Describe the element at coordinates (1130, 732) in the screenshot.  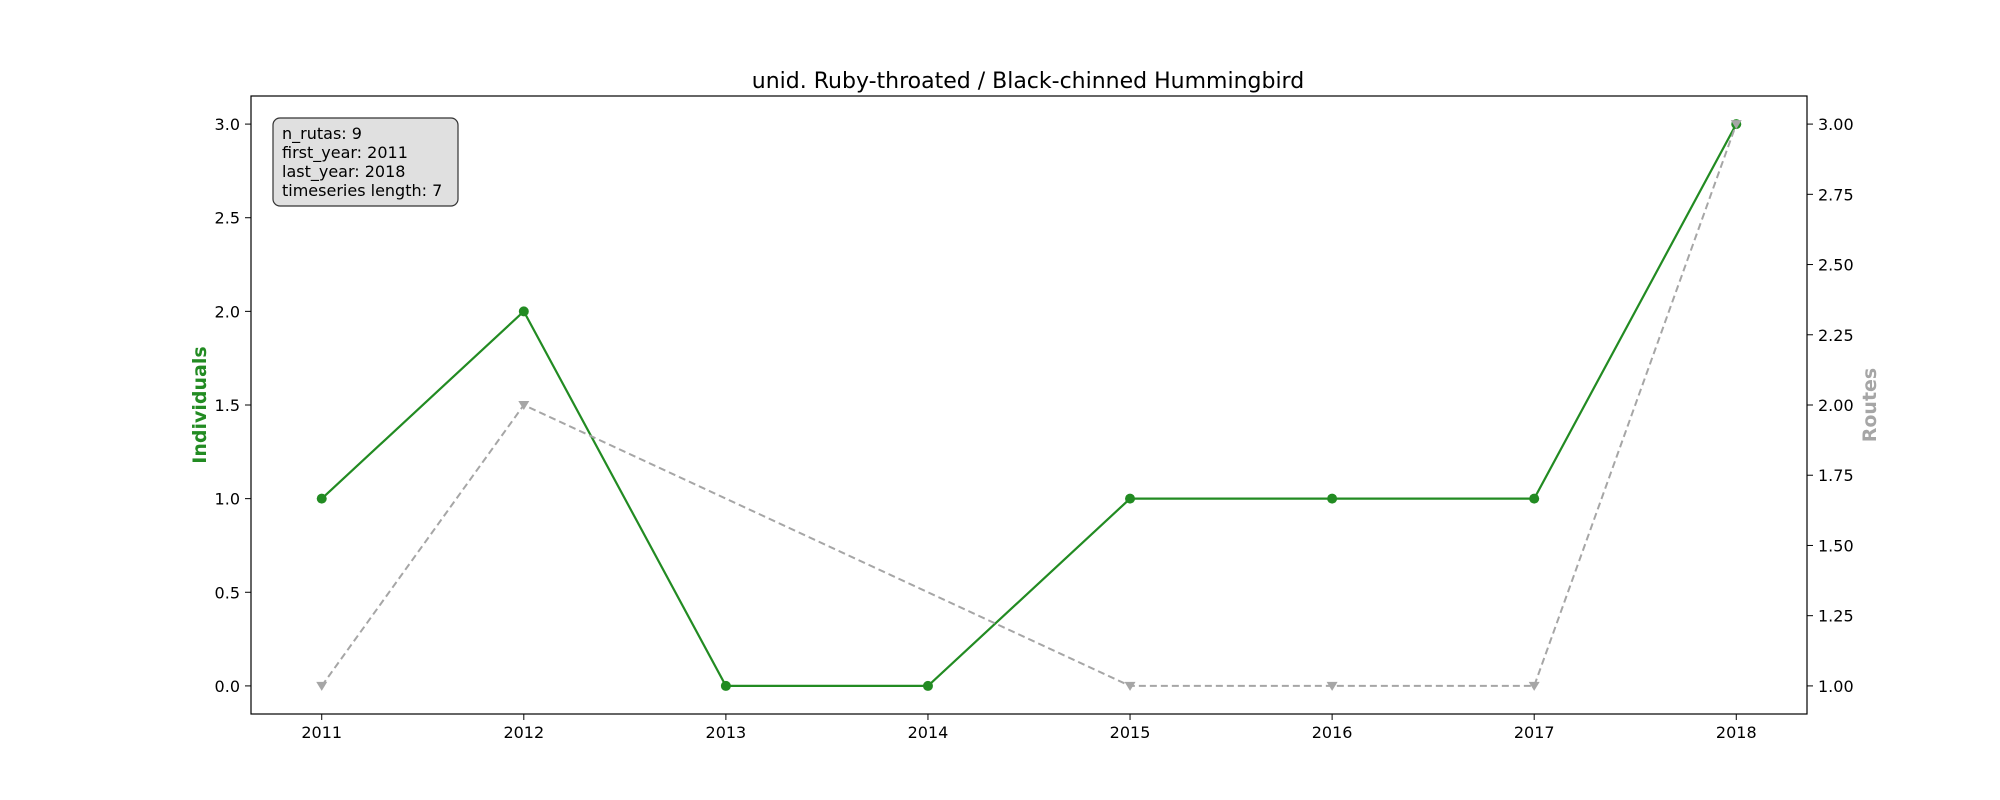
I see `x-tick-label-2015: 2015` at that location.